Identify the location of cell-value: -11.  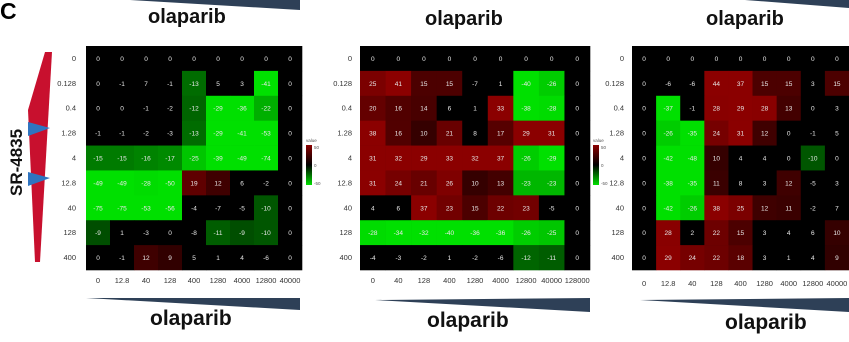
(551, 258).